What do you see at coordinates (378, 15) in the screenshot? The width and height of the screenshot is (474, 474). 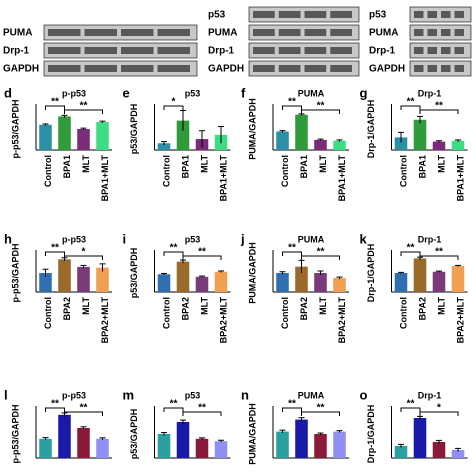 I see `blot-label: p53` at bounding box center [378, 15].